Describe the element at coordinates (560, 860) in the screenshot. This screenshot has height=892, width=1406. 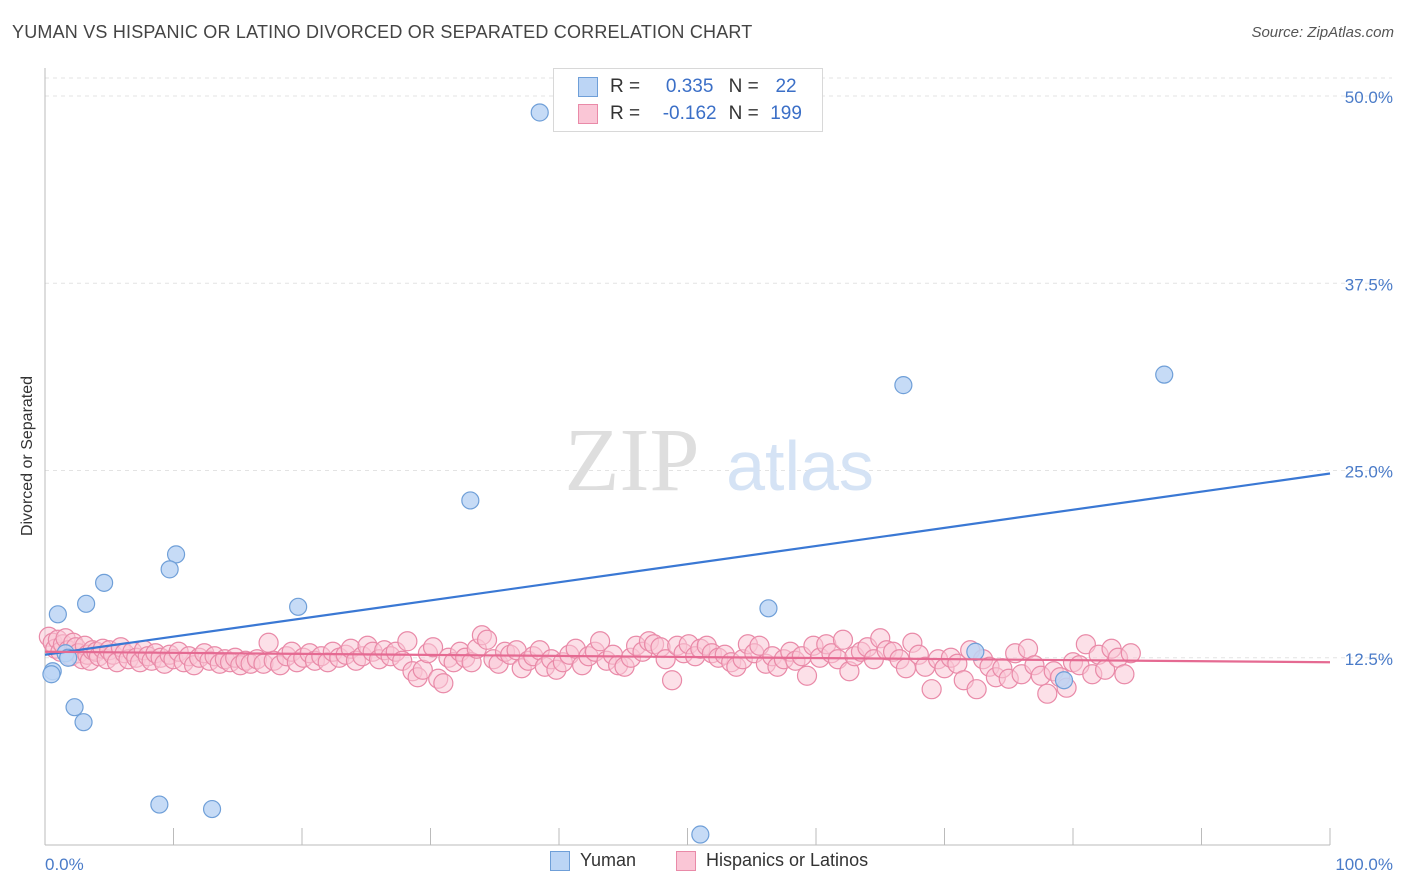
I see `yuman-legend-swatch` at that location.